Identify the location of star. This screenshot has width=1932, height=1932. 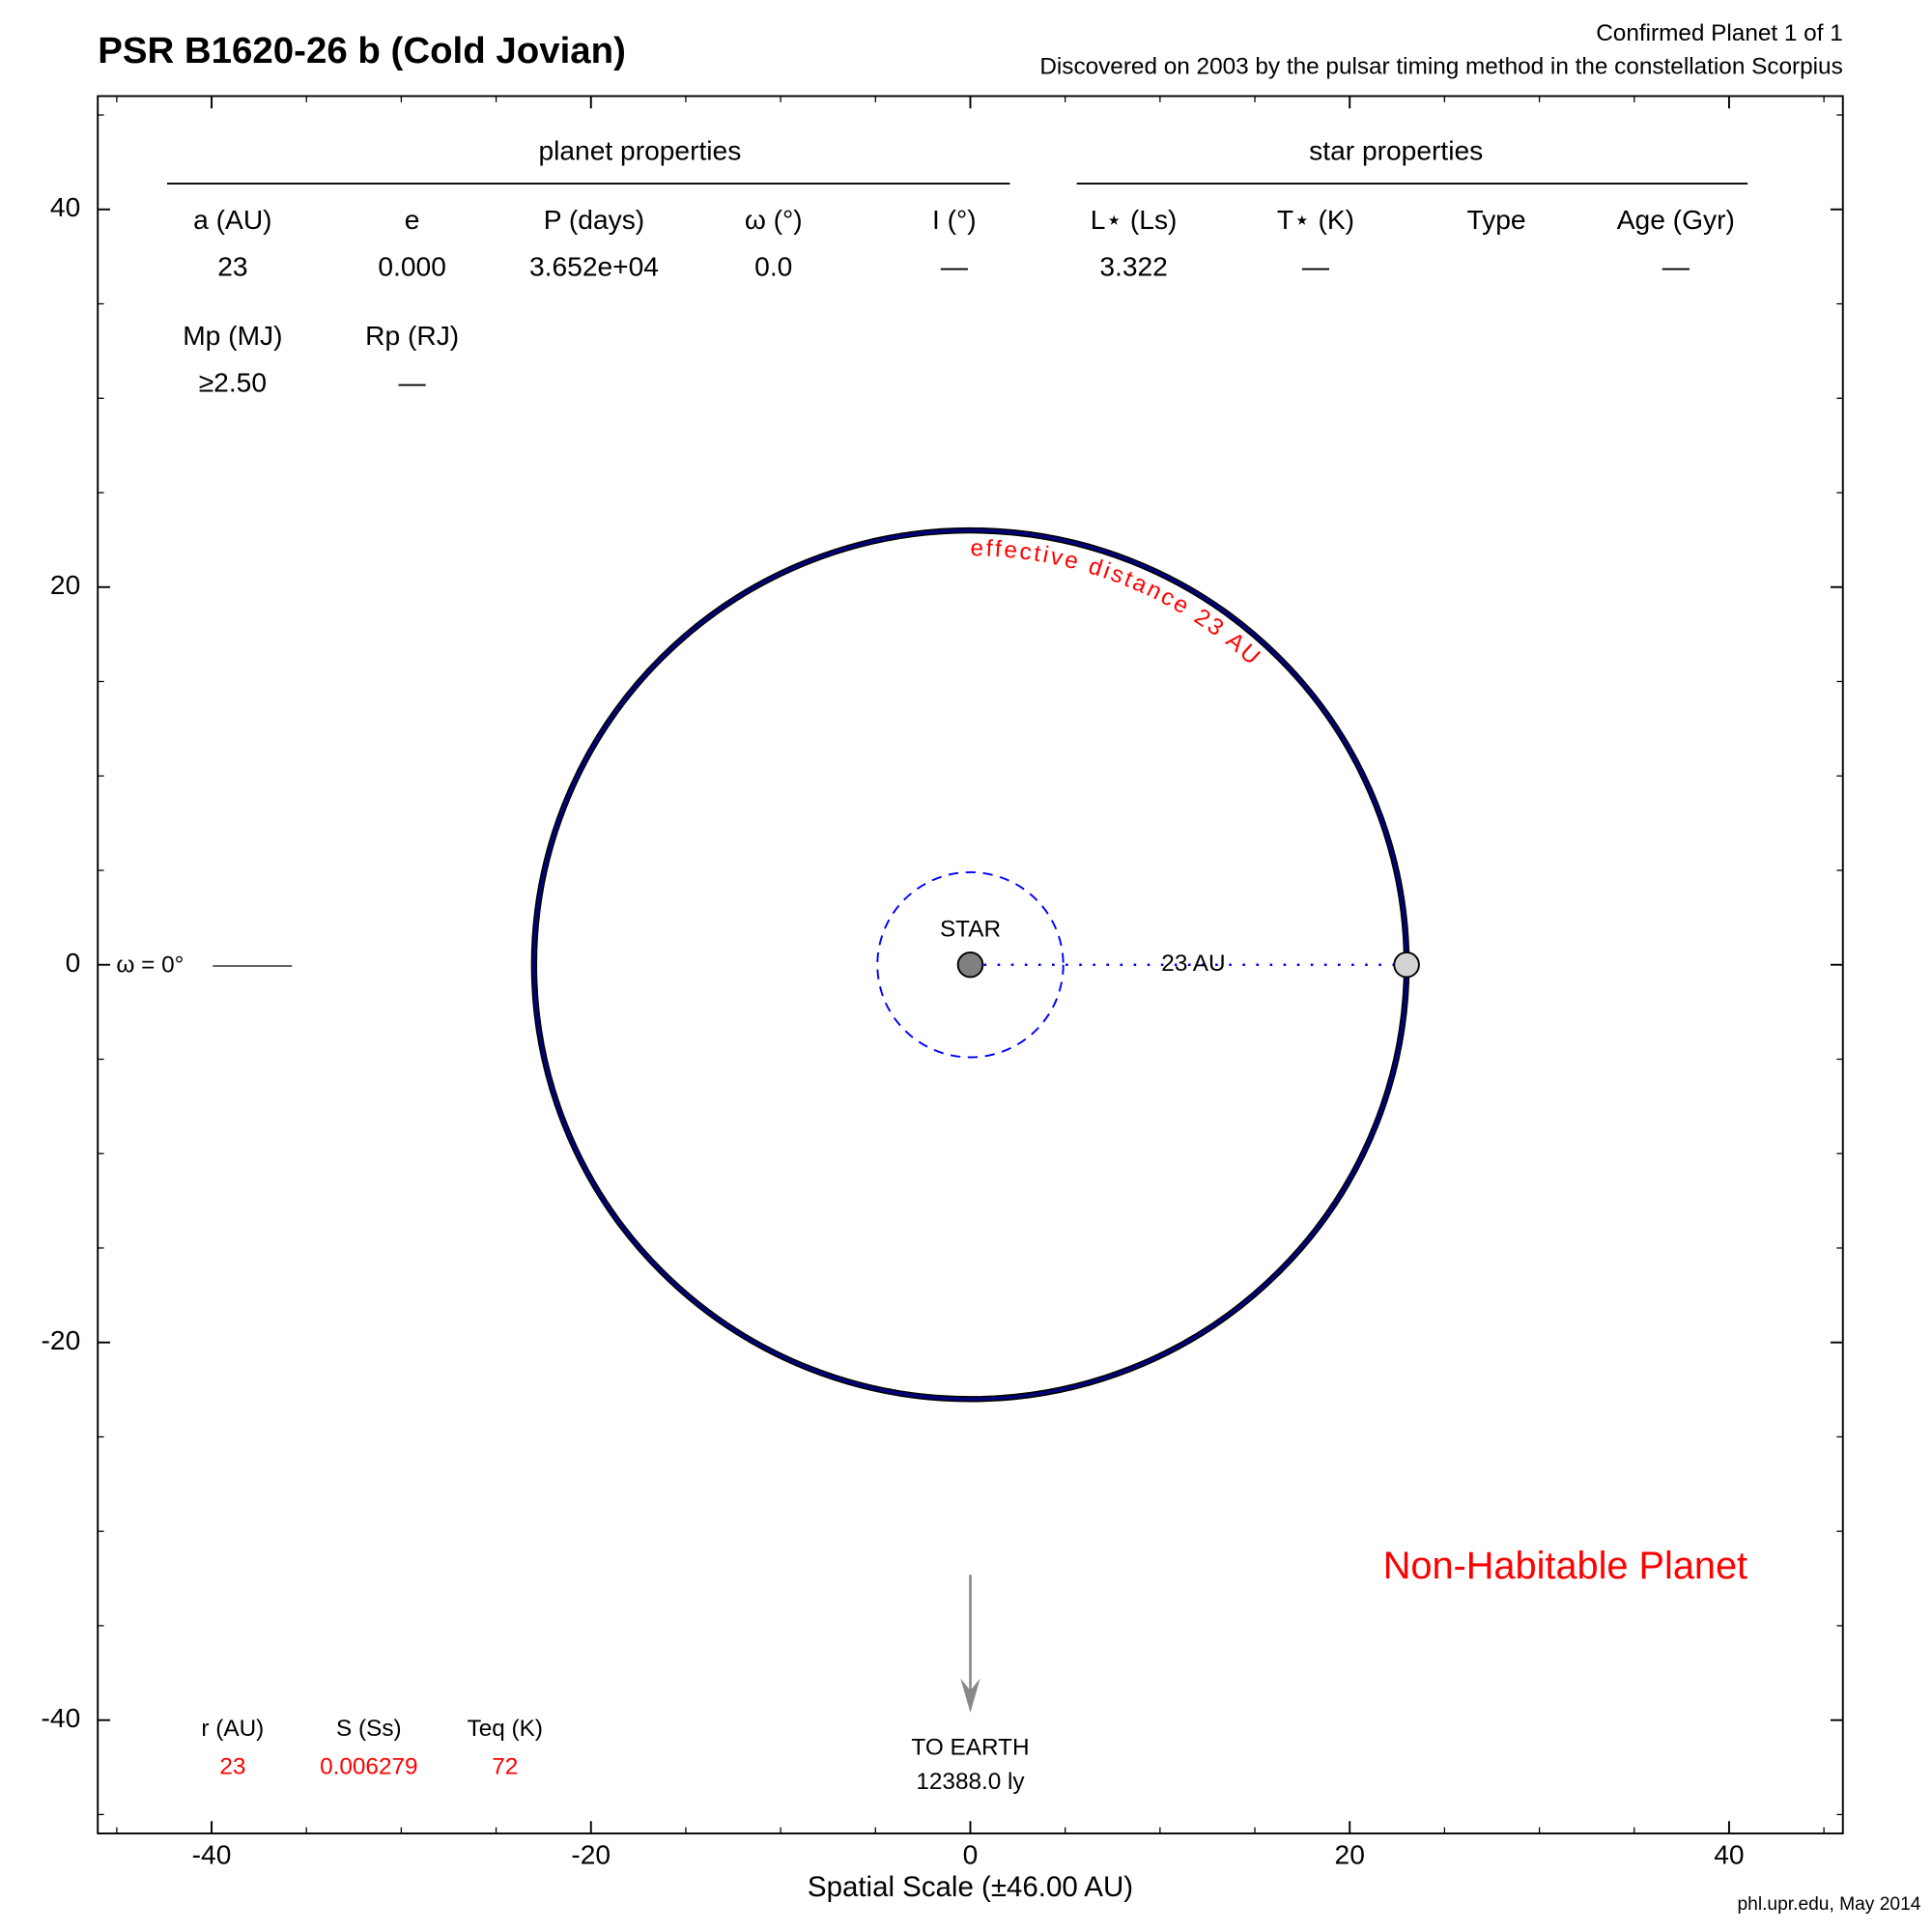
(970, 965).